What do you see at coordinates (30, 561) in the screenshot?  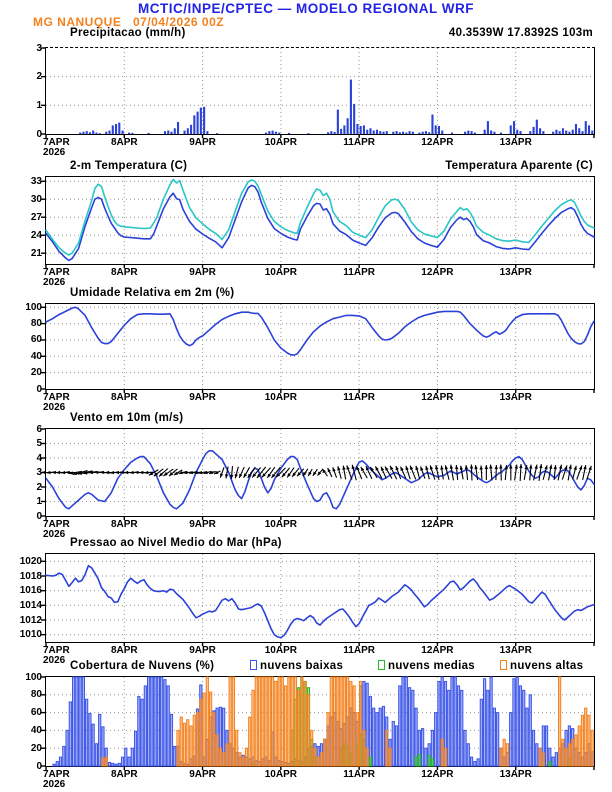 I see `axis-label: 1020` at bounding box center [30, 561].